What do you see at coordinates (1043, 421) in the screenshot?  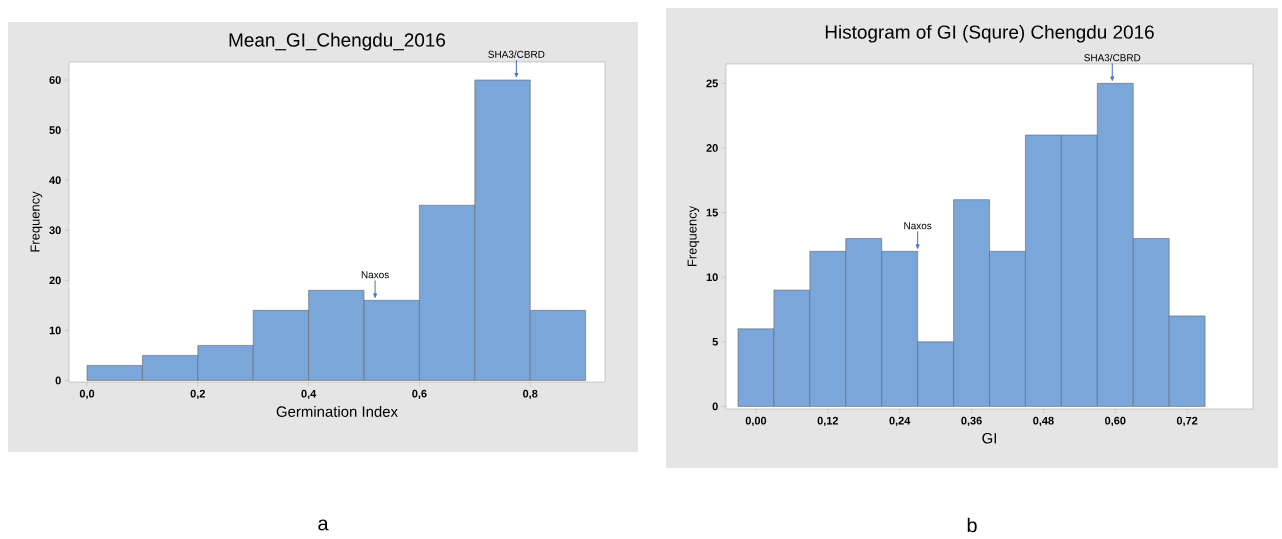 I see `x-tick-label: 0,48` at bounding box center [1043, 421].